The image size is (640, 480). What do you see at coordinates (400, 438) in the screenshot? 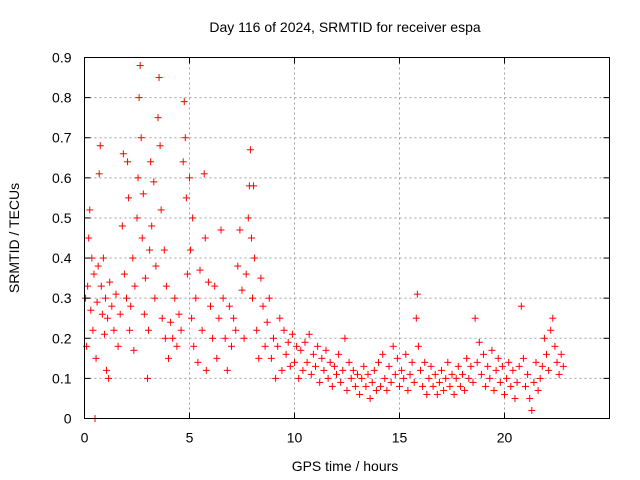
I see `x-tick-label: 15` at bounding box center [400, 438].